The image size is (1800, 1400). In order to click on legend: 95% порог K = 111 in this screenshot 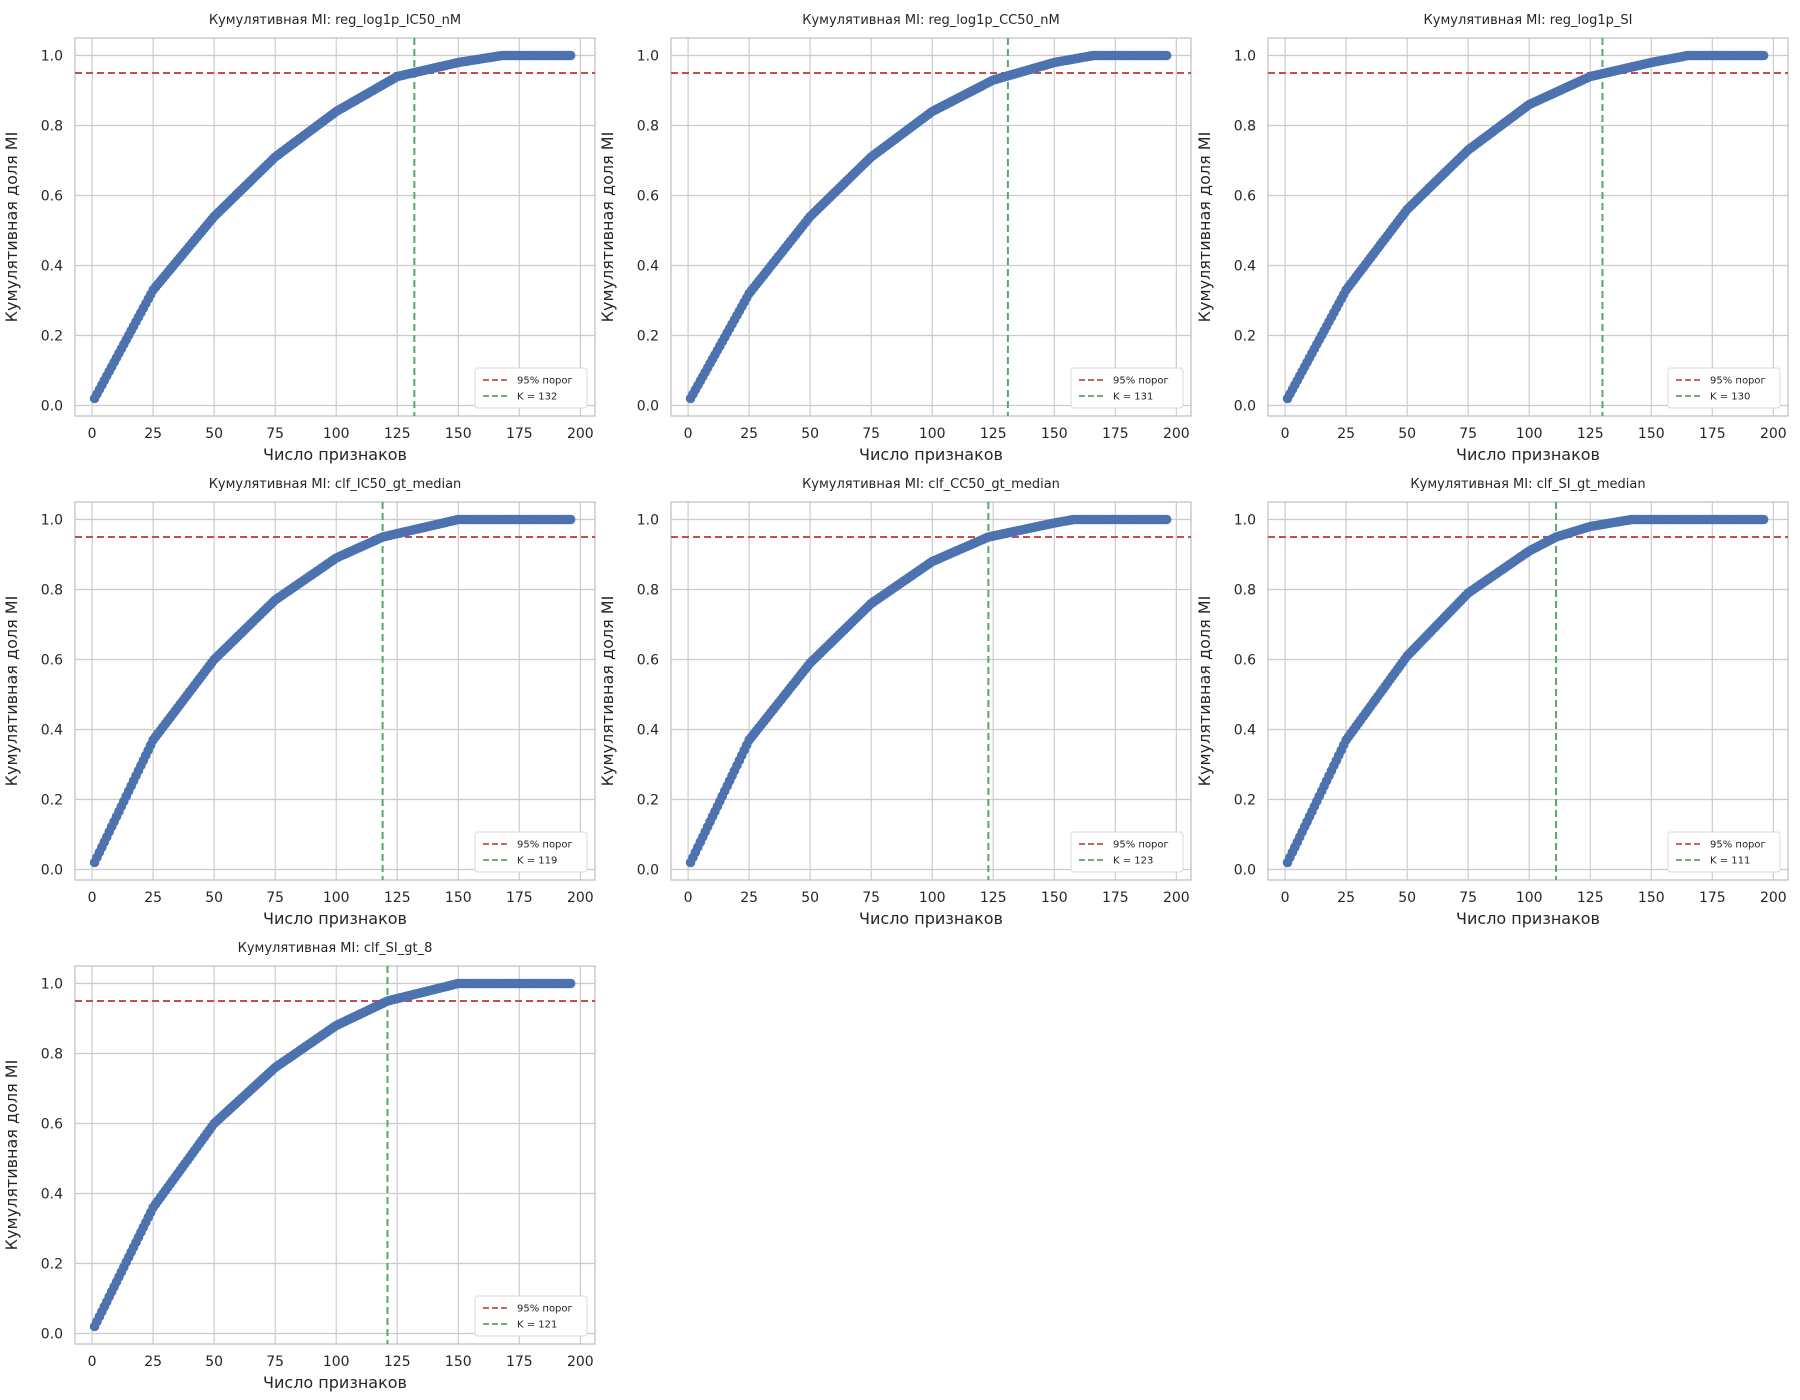, I will do `click(1724, 852)`.